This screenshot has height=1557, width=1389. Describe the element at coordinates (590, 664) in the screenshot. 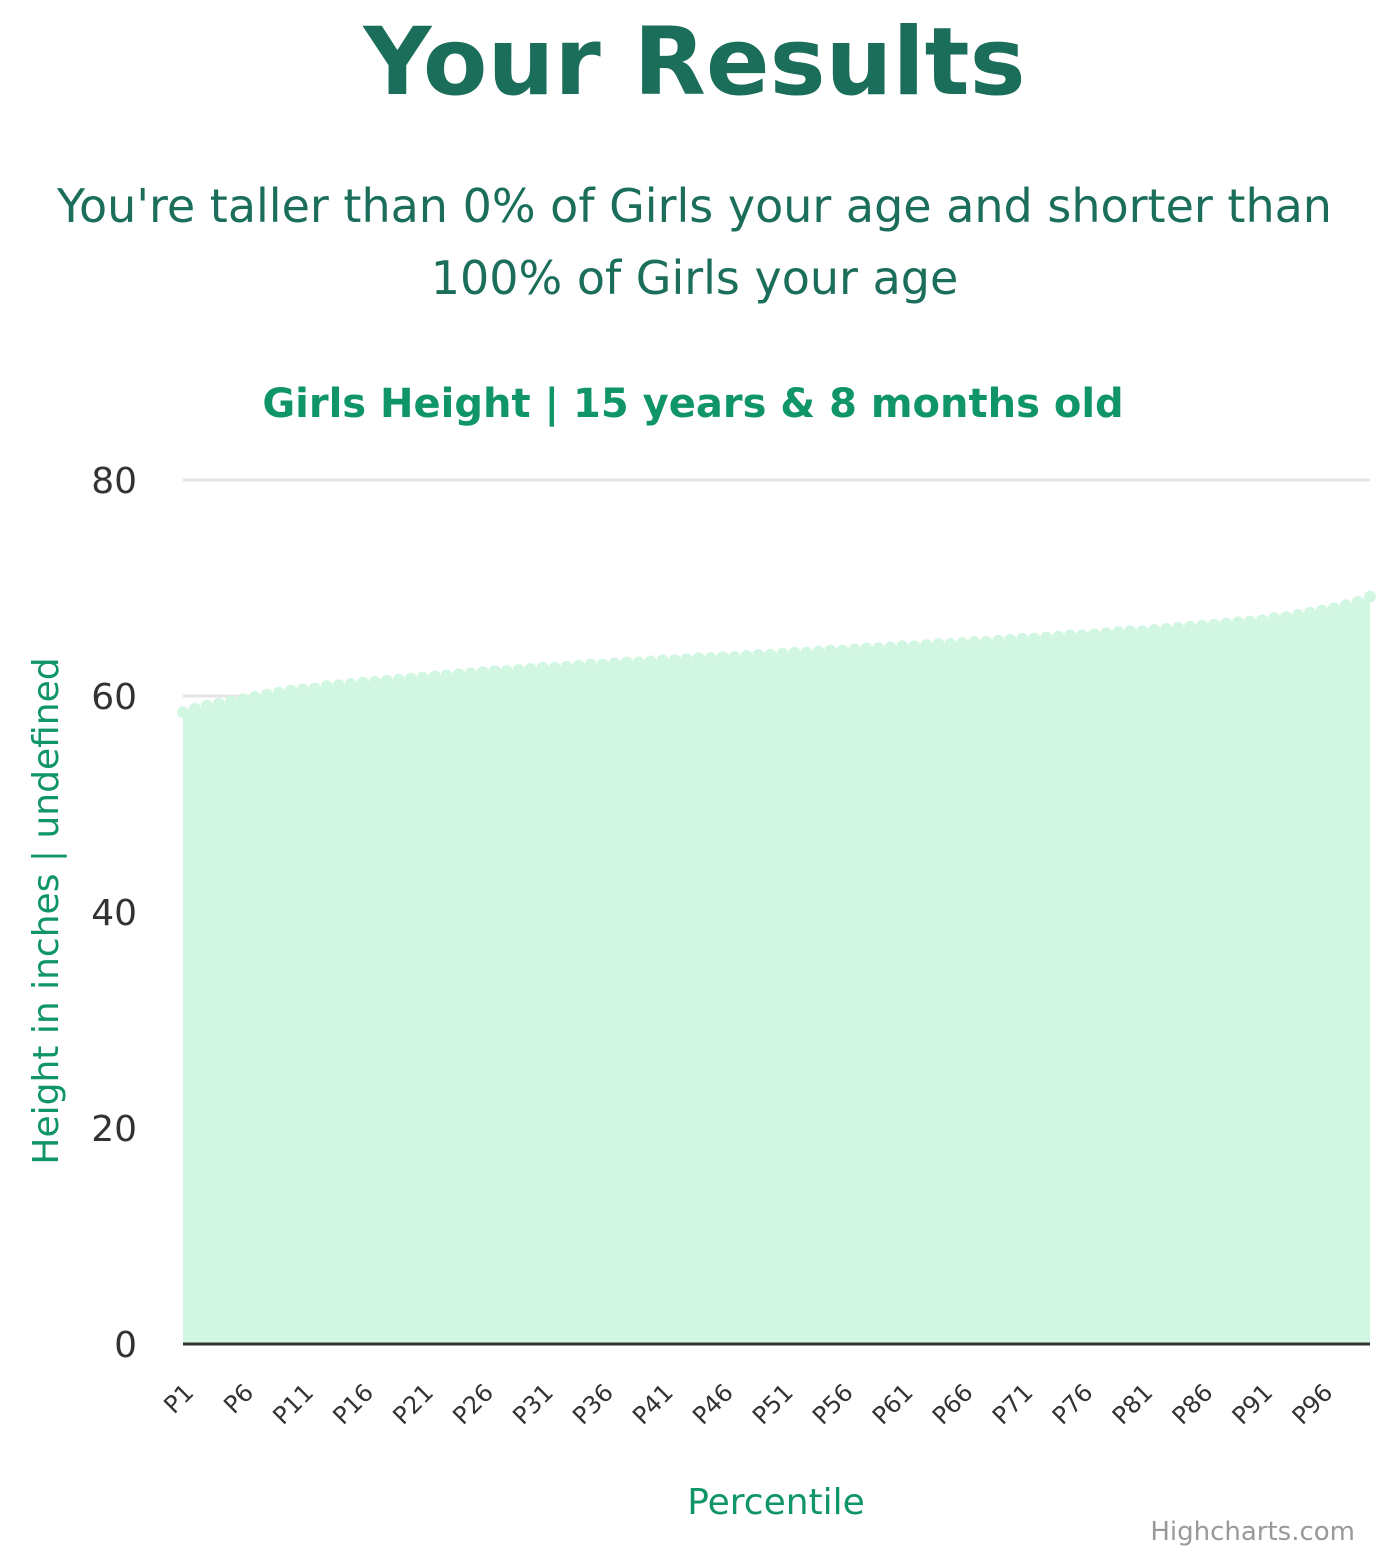

I see `data-point-P35` at that location.